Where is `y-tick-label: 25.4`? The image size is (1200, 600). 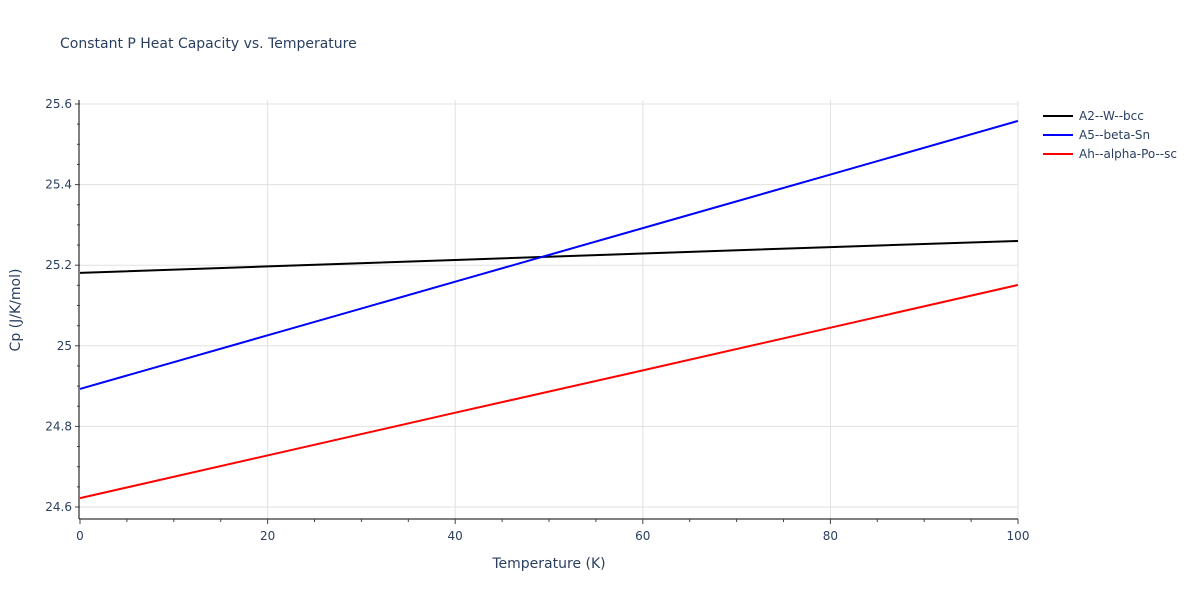 y-tick-label: 25.4 is located at coordinates (58, 185).